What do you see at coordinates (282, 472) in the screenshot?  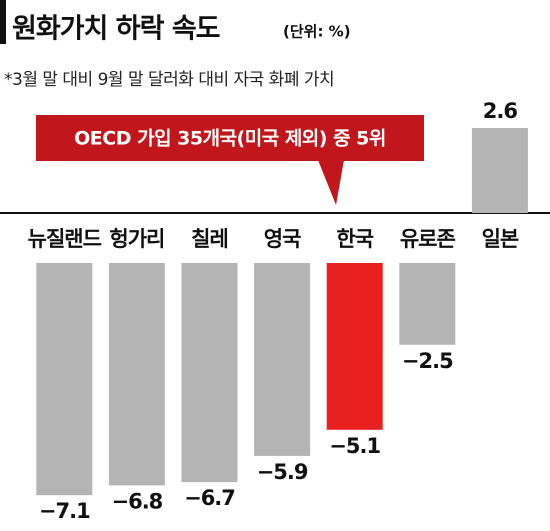 I see `value-label: −5.9` at bounding box center [282, 472].